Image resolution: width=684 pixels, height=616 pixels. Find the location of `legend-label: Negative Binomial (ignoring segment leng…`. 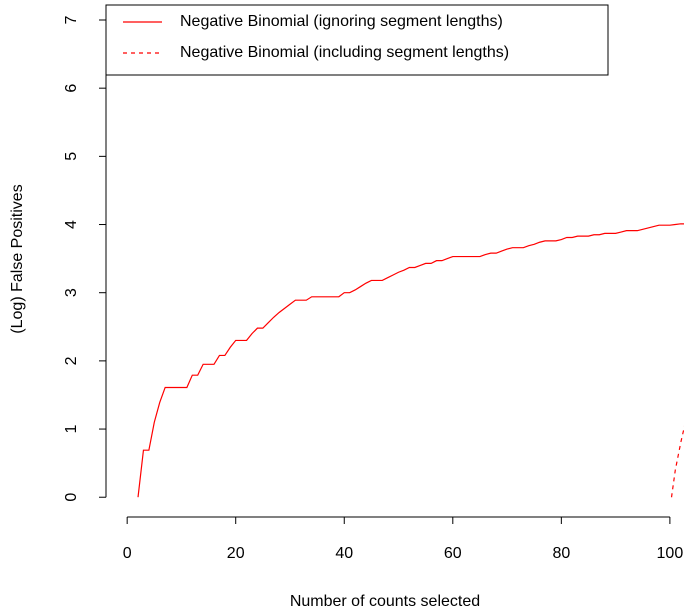

legend-label: Negative Binomial (ignoring segment leng… is located at coordinates (341, 21).